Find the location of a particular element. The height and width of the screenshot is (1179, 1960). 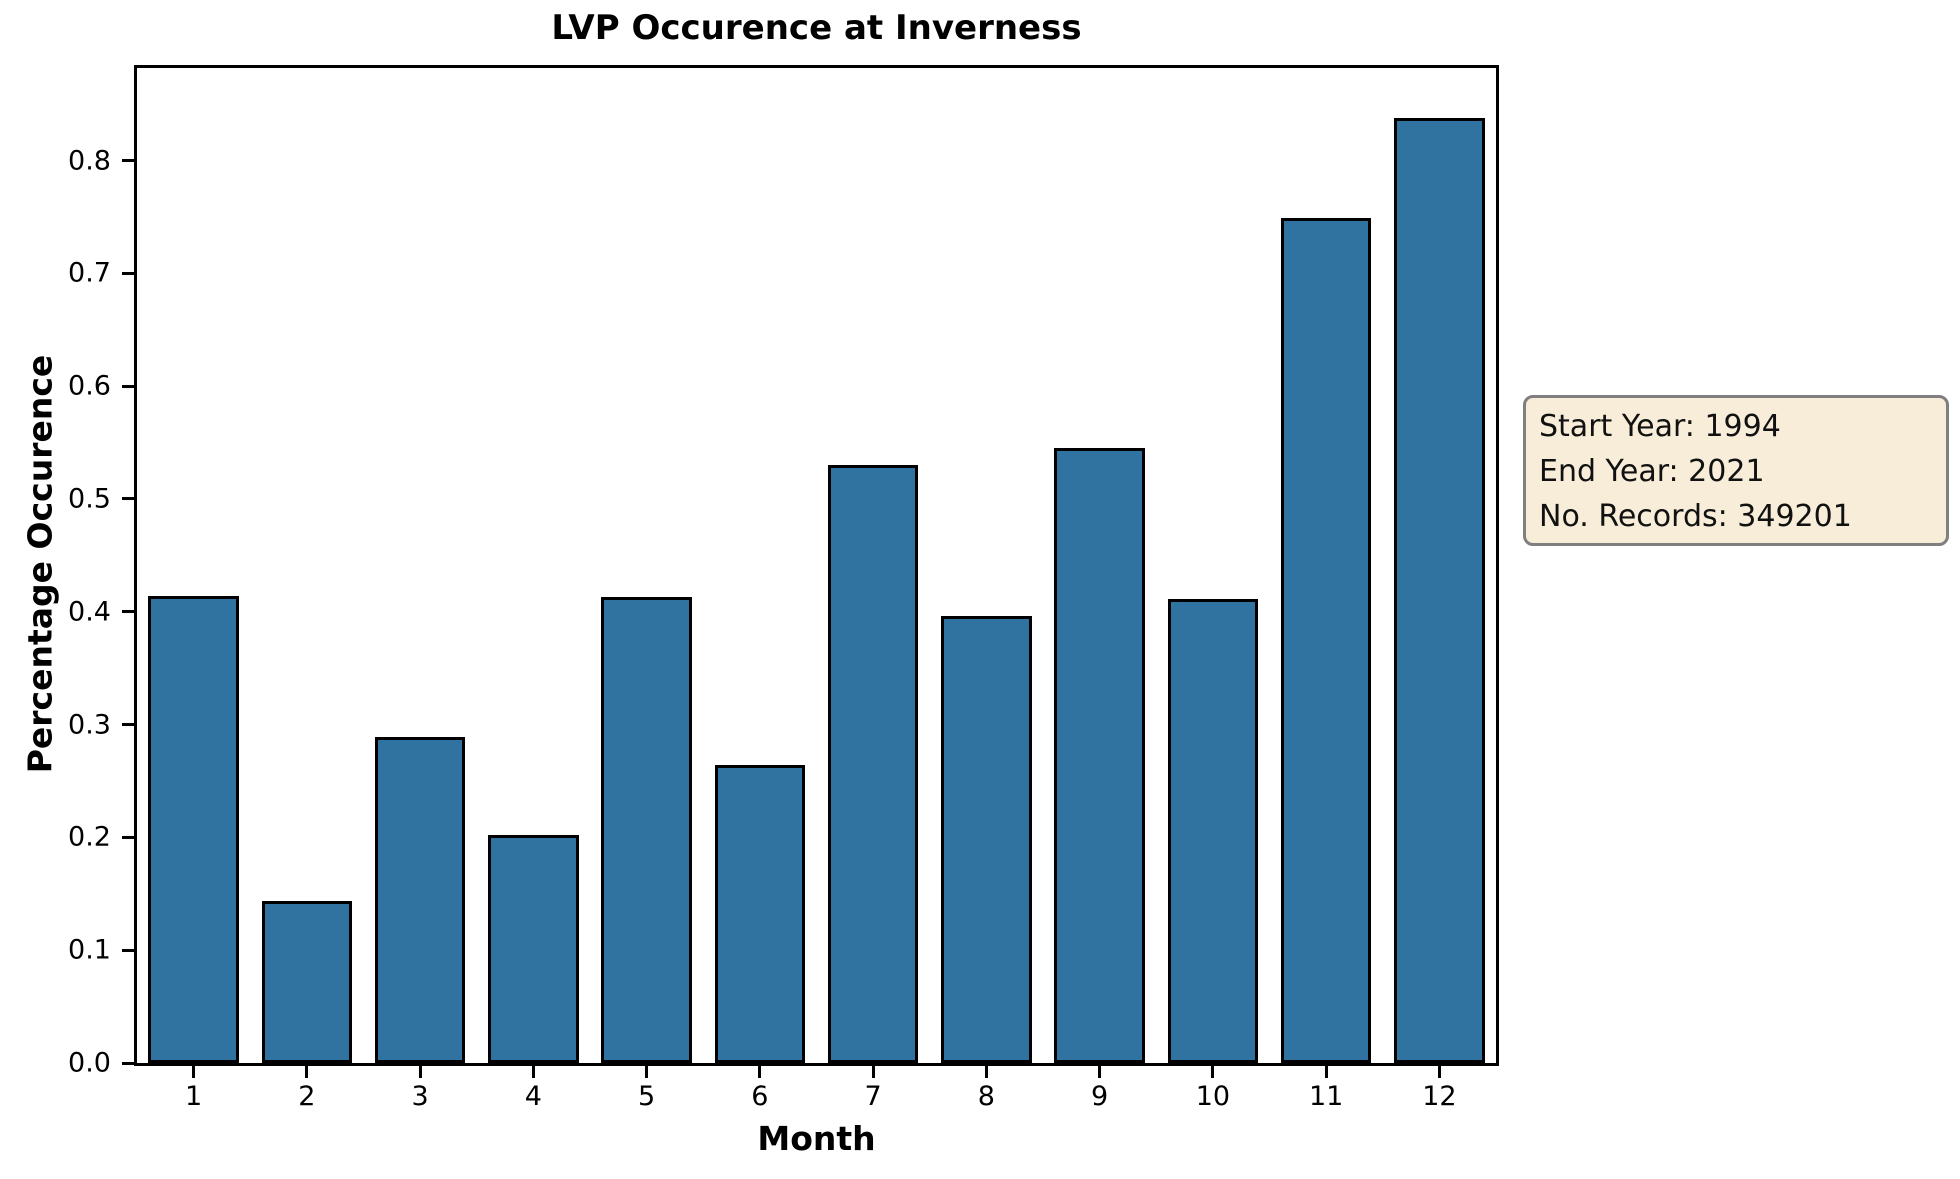

y-tick-label: 0.5 is located at coordinates (89, 499).